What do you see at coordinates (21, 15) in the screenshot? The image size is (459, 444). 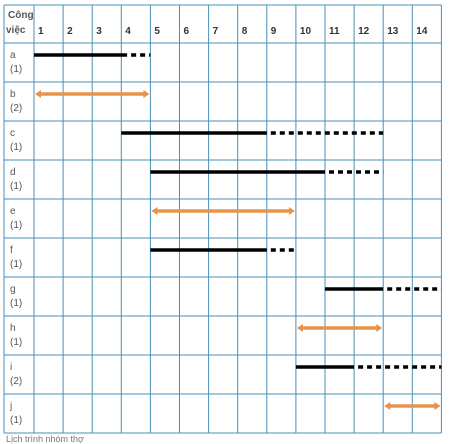 I see `header-cong: Công` at bounding box center [21, 15].